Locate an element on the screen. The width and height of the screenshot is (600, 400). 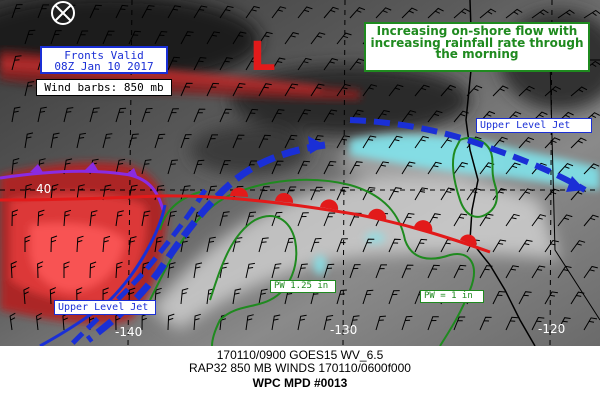
crossed-circle-icon is located at coordinates (63, 13).